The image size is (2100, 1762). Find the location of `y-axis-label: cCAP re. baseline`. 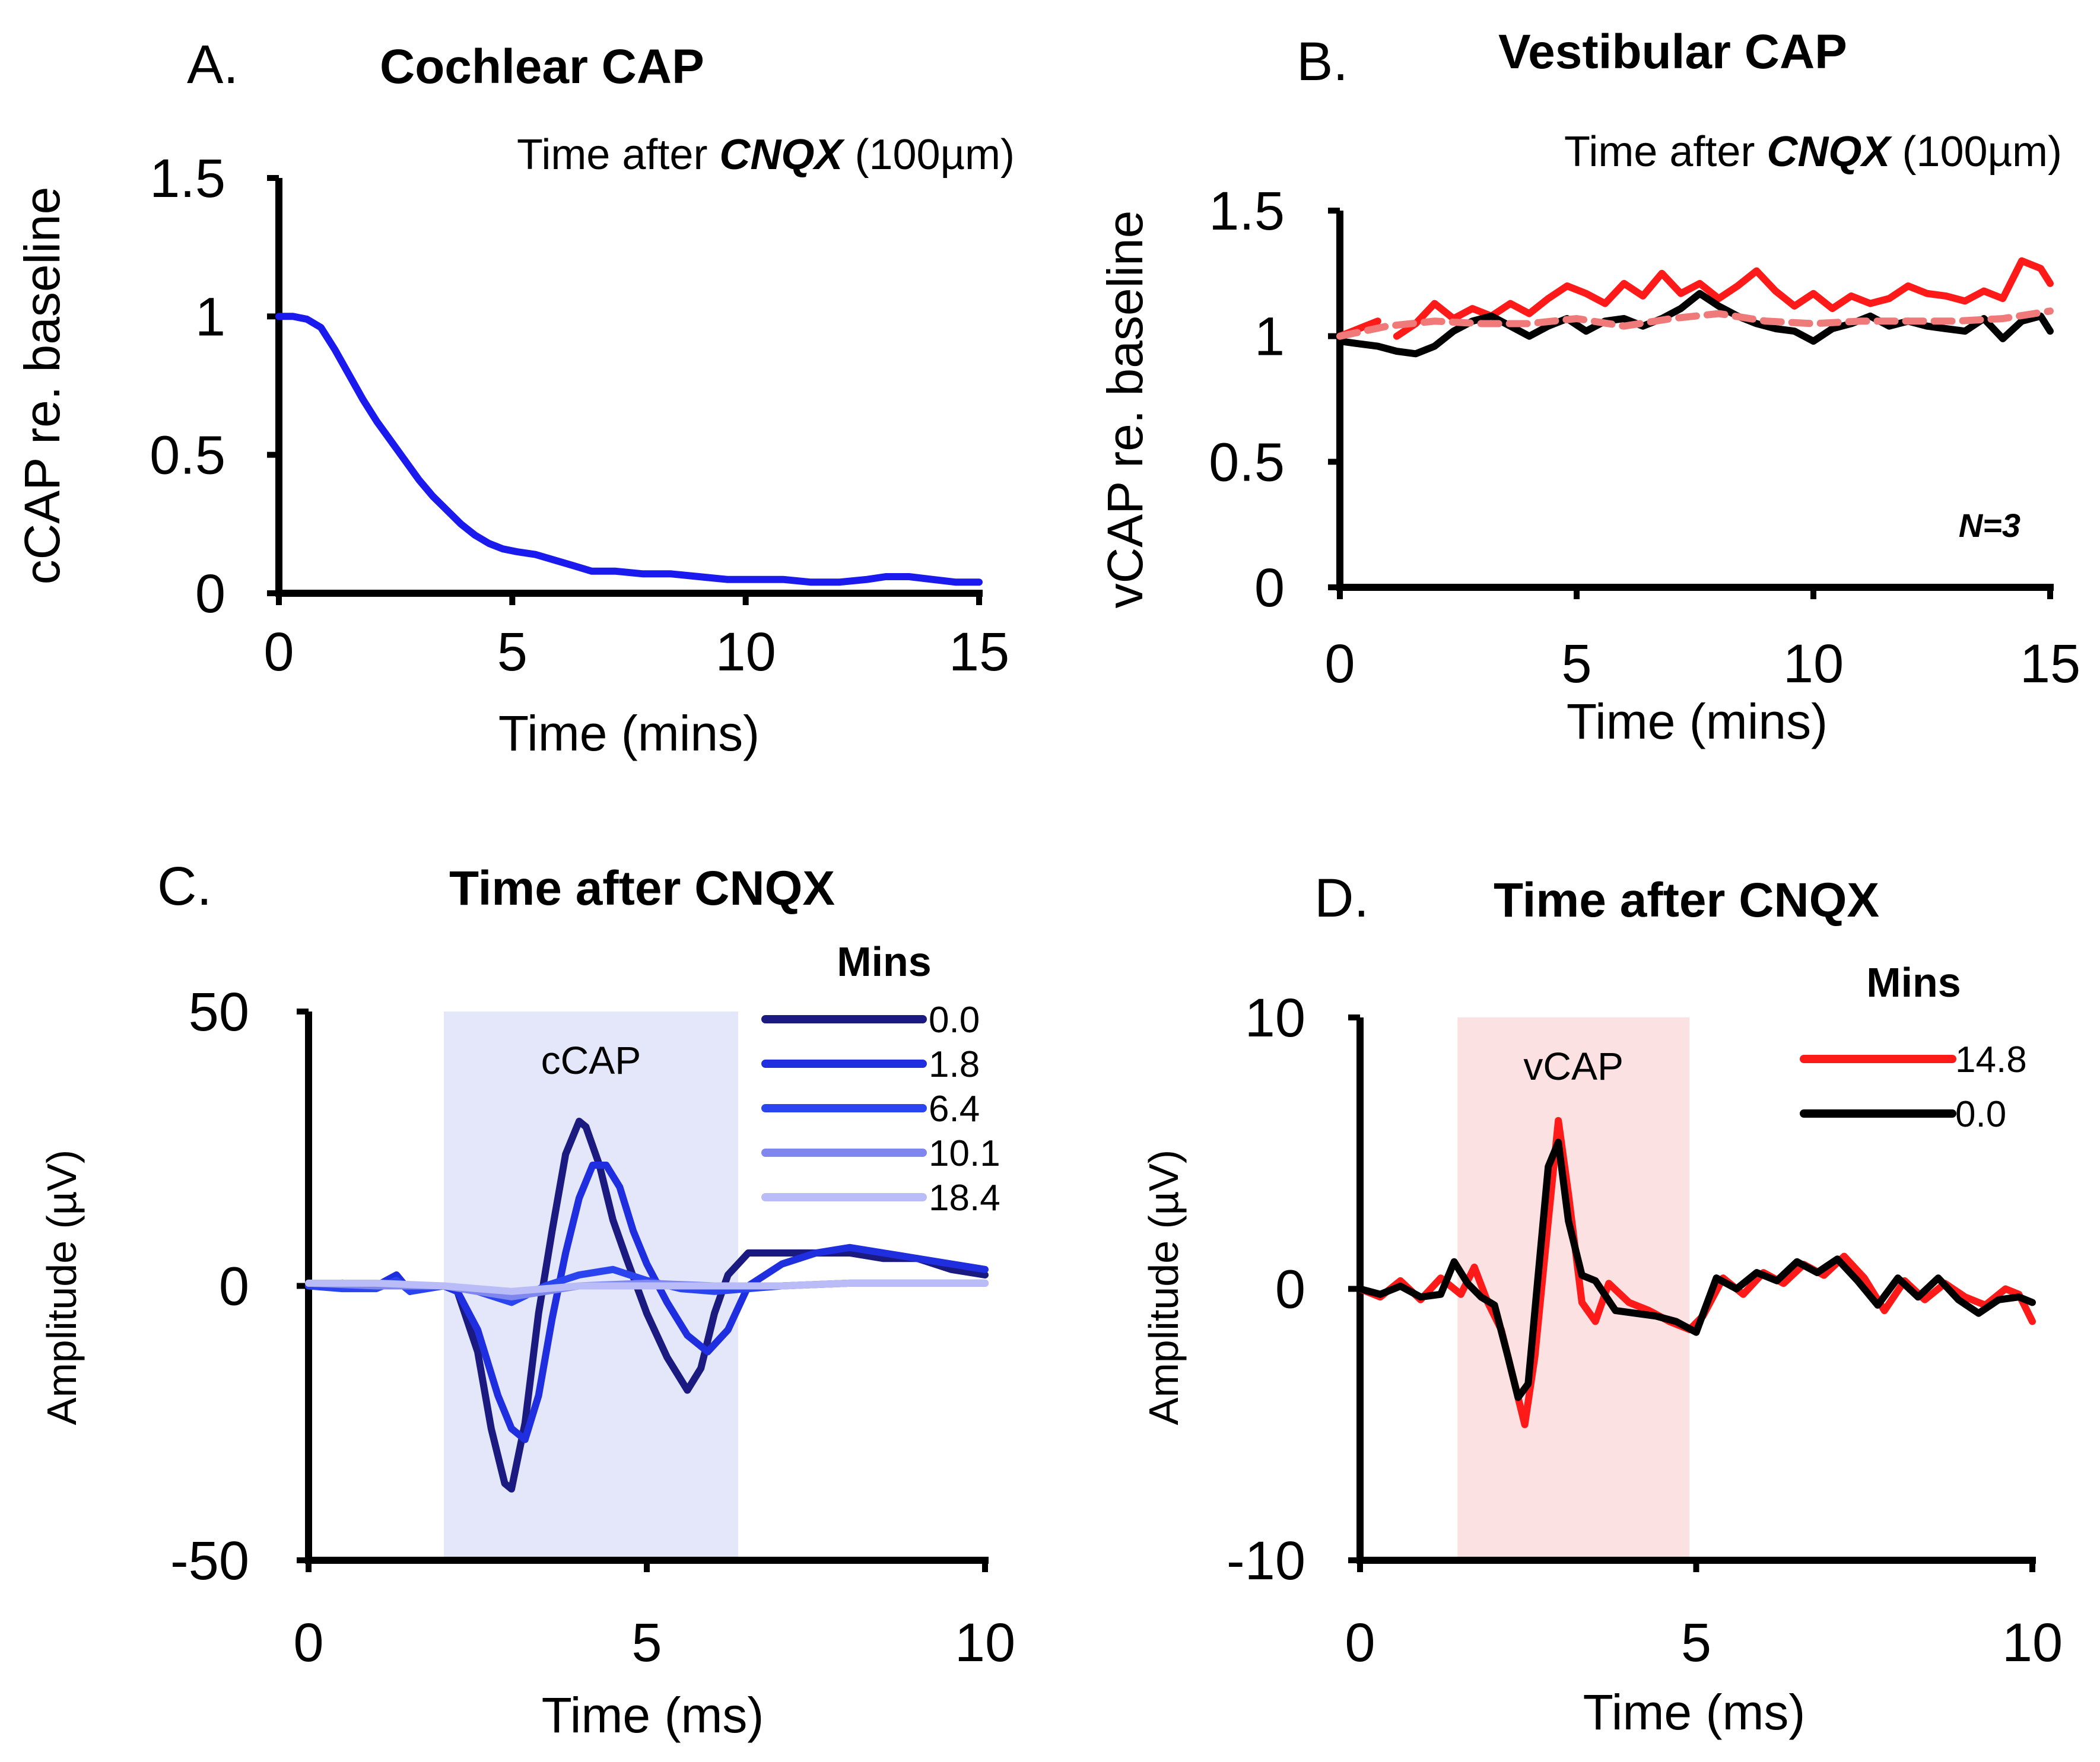

y-axis-label: cCAP re. baseline is located at coordinates (42, 386).